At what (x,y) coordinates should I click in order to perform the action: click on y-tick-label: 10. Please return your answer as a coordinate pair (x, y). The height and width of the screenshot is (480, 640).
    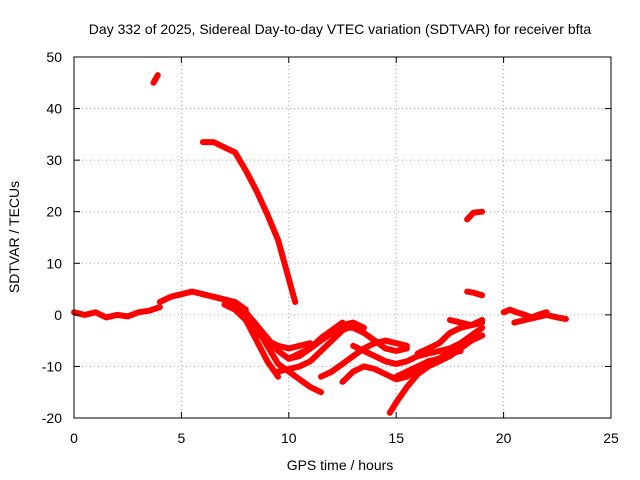
    Looking at the image, I should click on (54, 263).